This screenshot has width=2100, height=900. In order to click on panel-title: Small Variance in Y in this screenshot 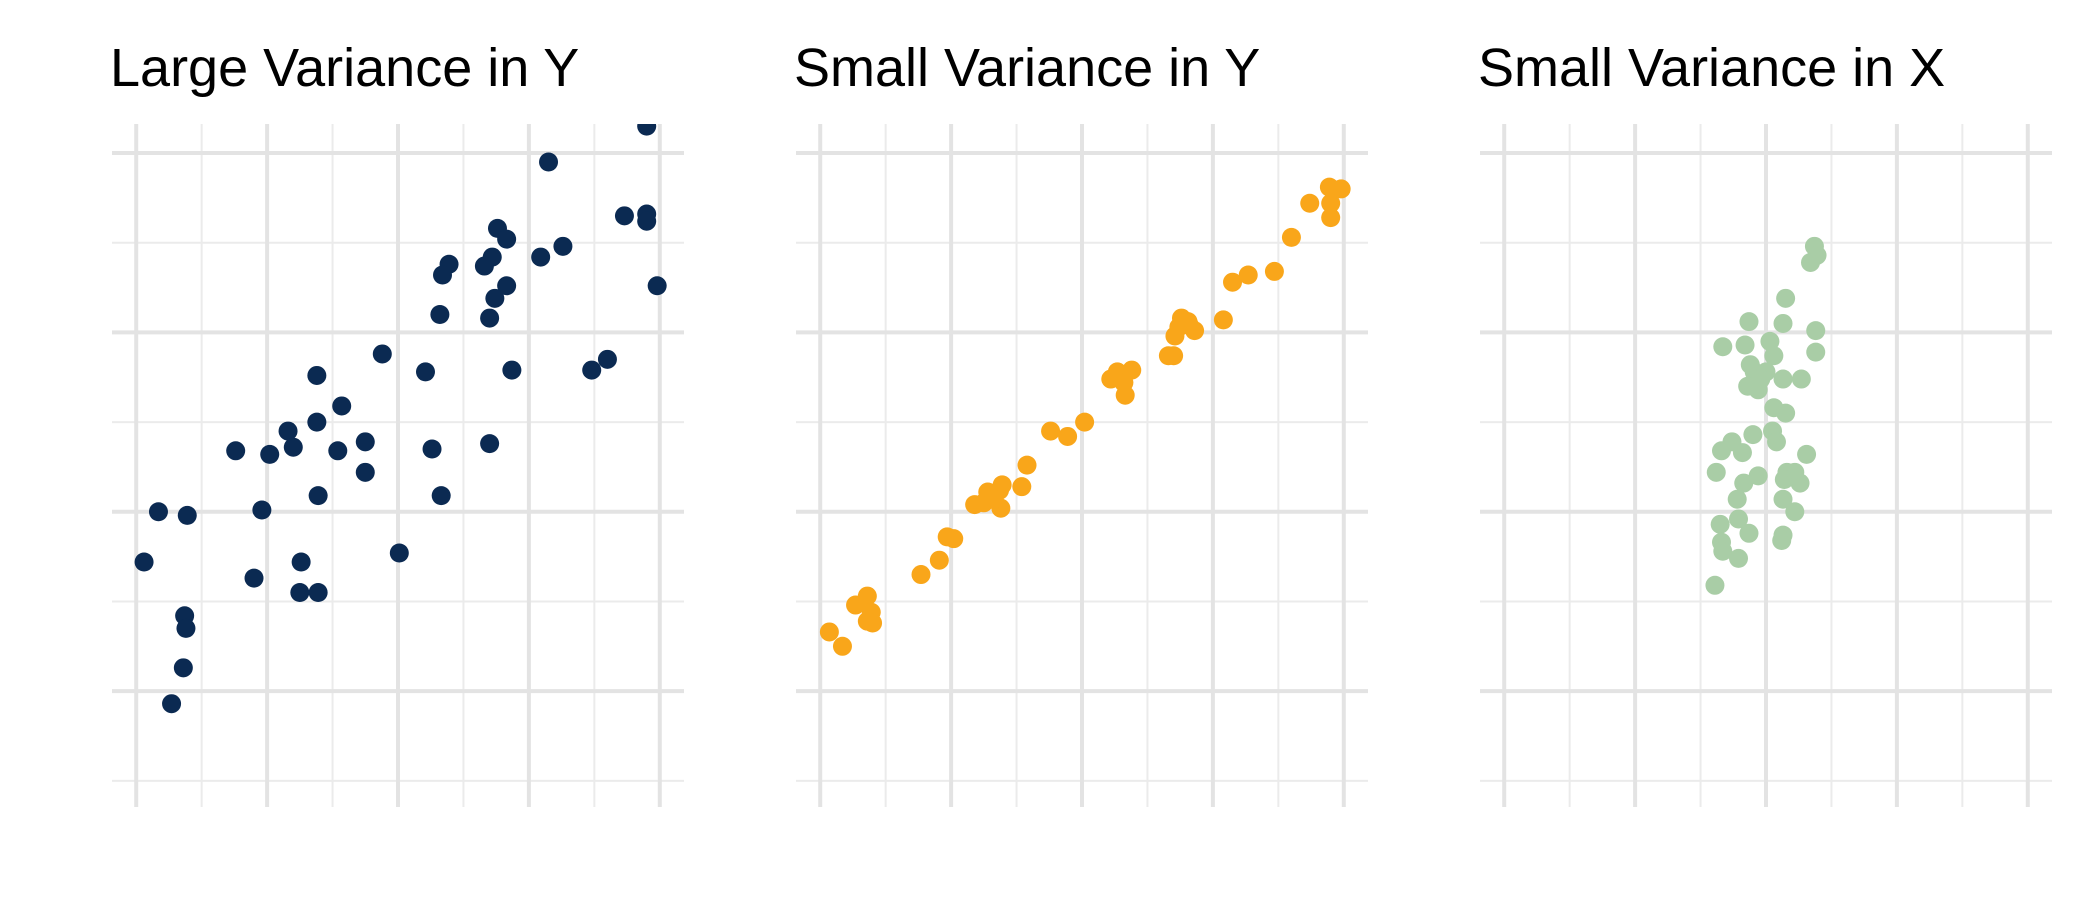, I will do `click(1027, 68)`.